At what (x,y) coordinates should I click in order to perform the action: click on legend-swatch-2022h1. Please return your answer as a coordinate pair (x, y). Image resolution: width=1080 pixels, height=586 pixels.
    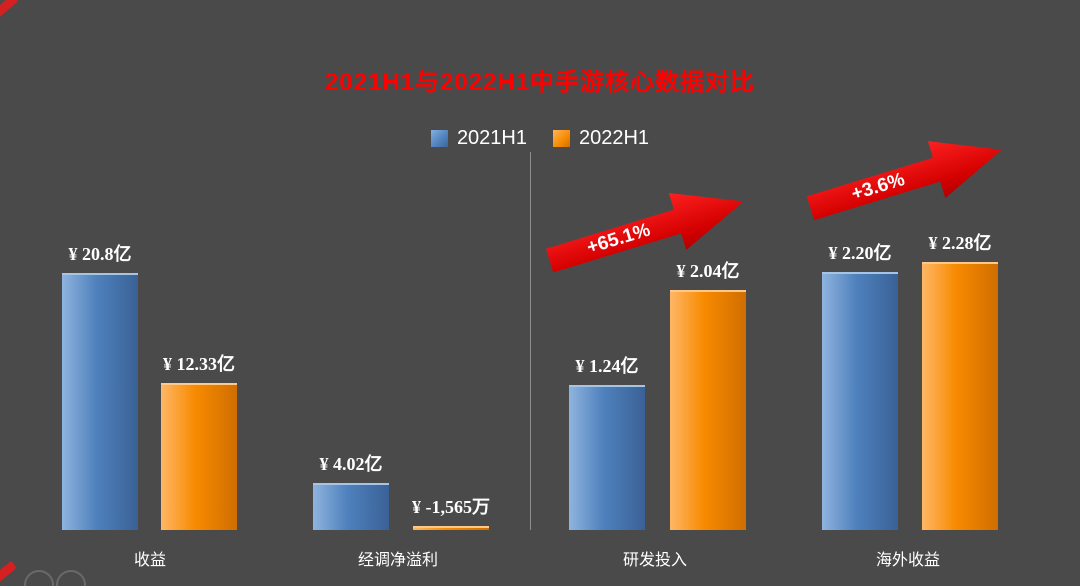
    Looking at the image, I should click on (561, 138).